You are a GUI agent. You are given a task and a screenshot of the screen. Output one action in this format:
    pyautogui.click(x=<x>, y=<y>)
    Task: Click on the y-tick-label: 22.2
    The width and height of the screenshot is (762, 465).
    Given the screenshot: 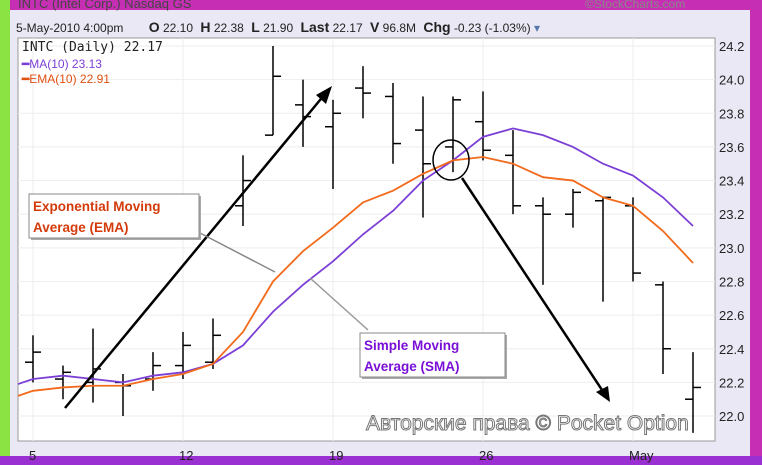 What is the action you would take?
    pyautogui.click(x=731, y=382)
    